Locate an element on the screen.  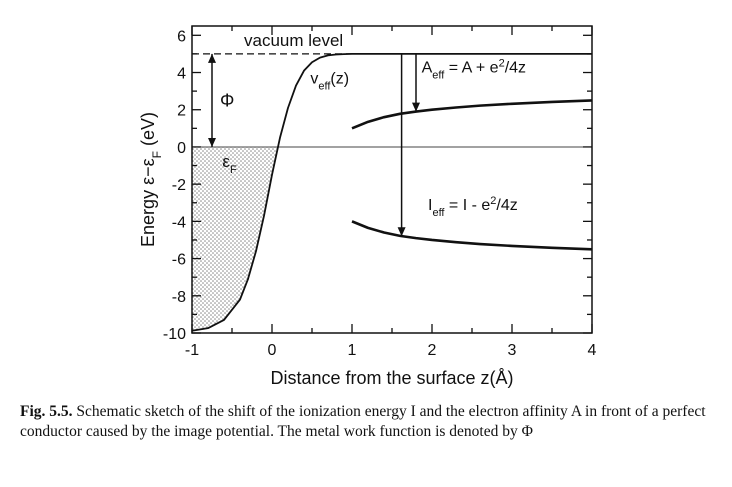
fermi-energy-label: εF is located at coordinates (229, 164).